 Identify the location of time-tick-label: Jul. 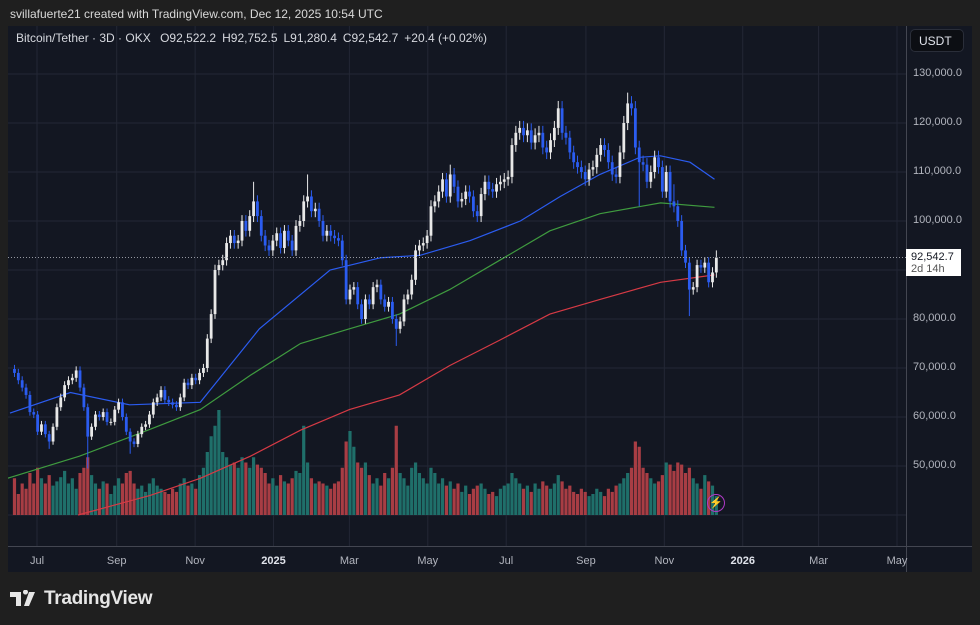
(37, 561).